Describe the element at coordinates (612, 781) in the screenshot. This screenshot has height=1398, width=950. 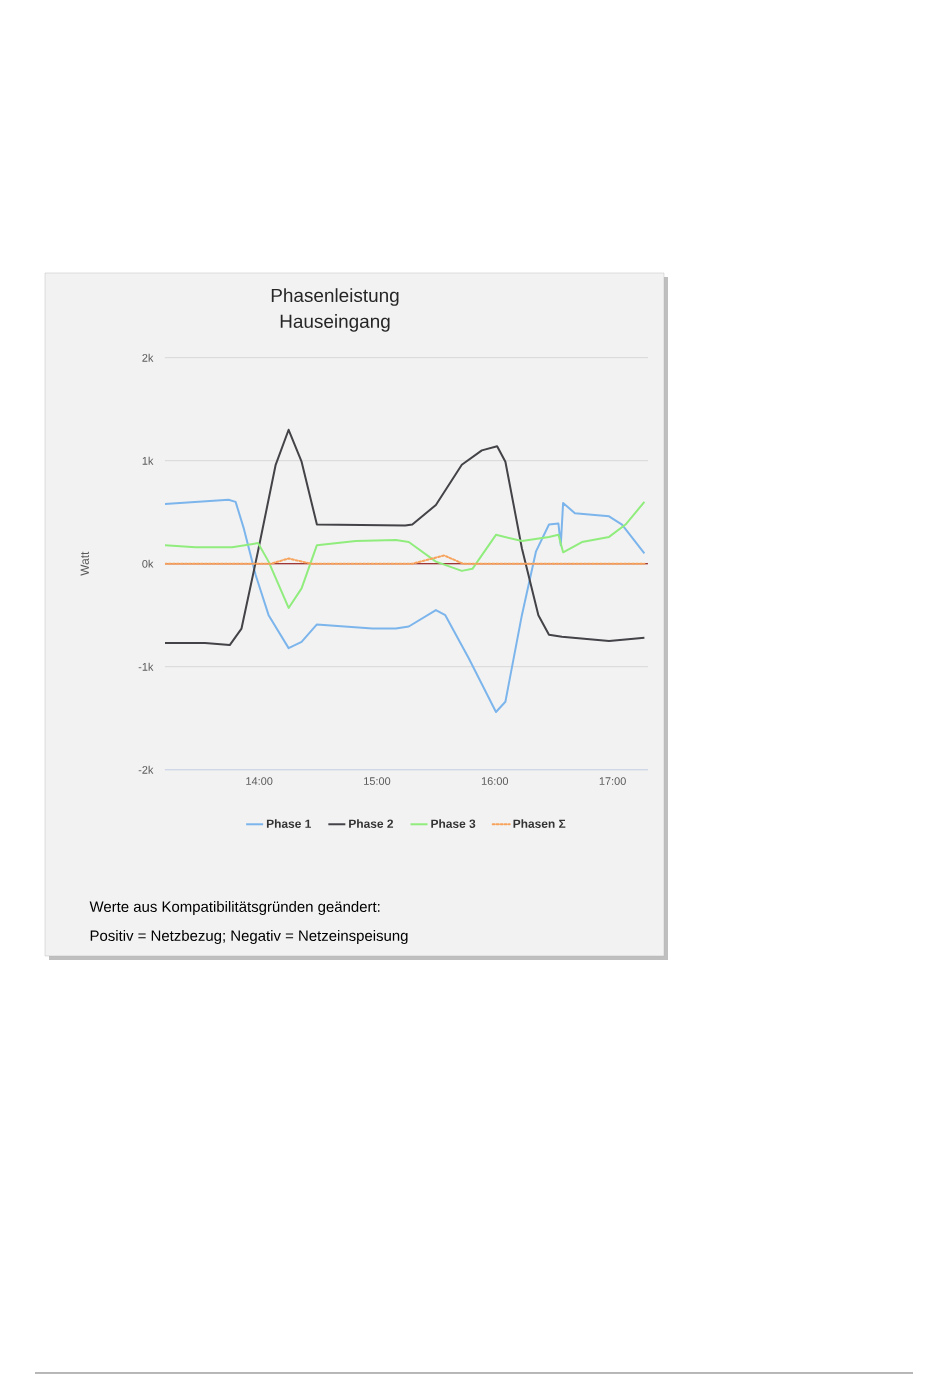
I see `x-tick-label: 17:00` at that location.